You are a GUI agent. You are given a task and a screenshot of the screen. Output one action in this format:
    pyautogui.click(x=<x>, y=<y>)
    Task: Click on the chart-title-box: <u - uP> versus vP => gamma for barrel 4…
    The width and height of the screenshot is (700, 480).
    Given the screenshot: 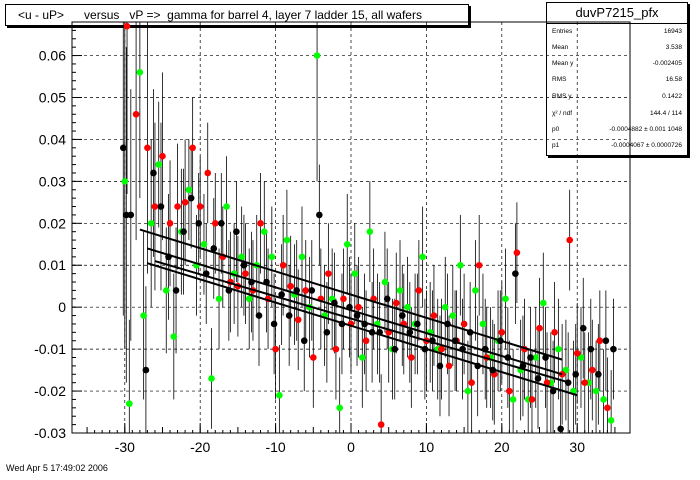 What is the action you would take?
    pyautogui.click(x=237, y=15)
    